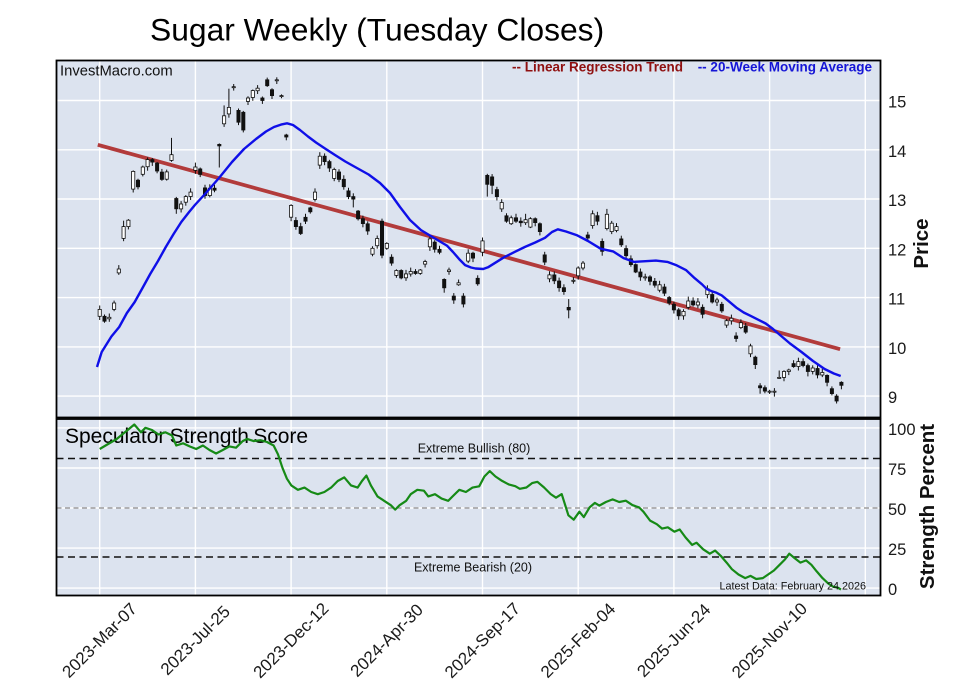 This screenshot has width=957, height=694. What do you see at coordinates (377, 30) in the screenshot?
I see `svg-text: Sugar Weekly (Tuesday Closes)` at bounding box center [377, 30].